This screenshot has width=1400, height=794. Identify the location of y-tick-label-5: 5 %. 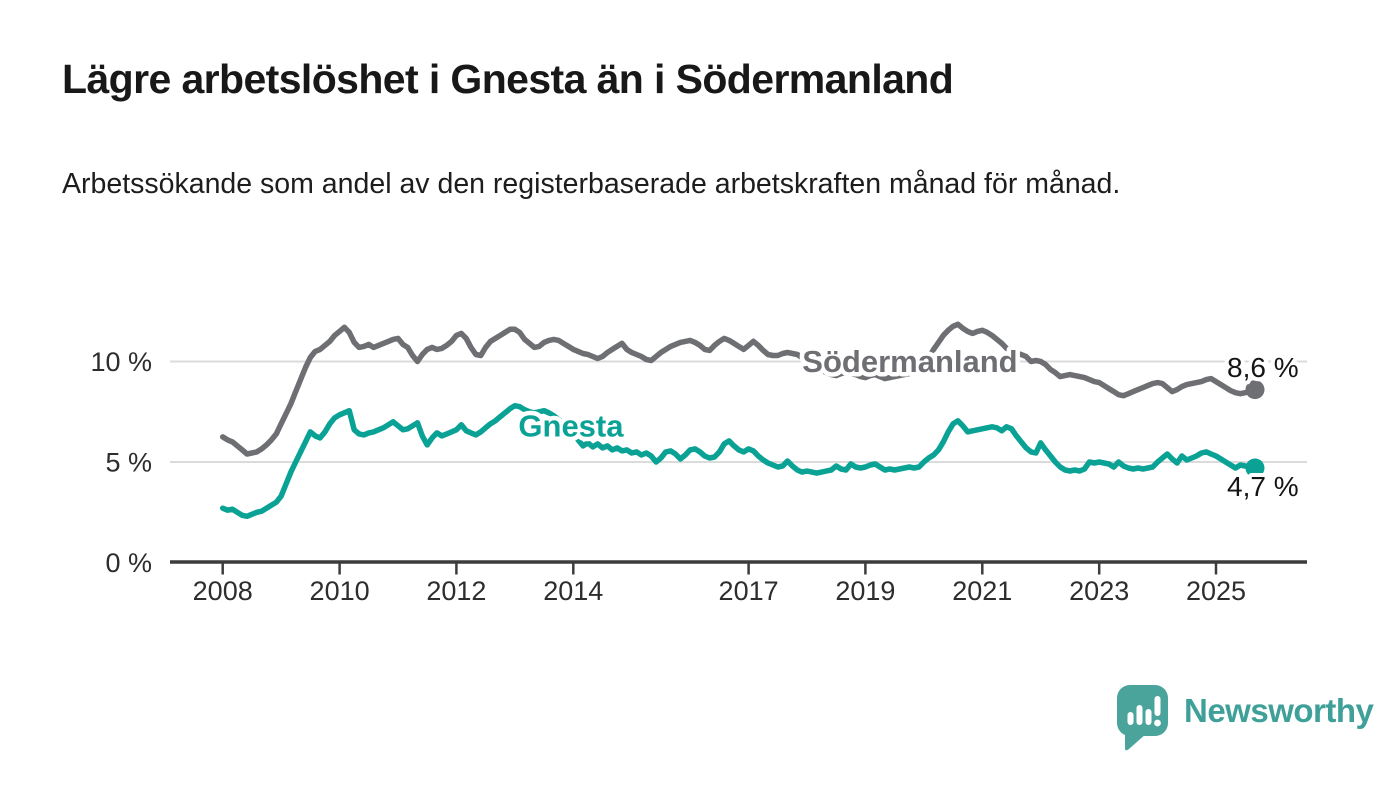
(128, 463).